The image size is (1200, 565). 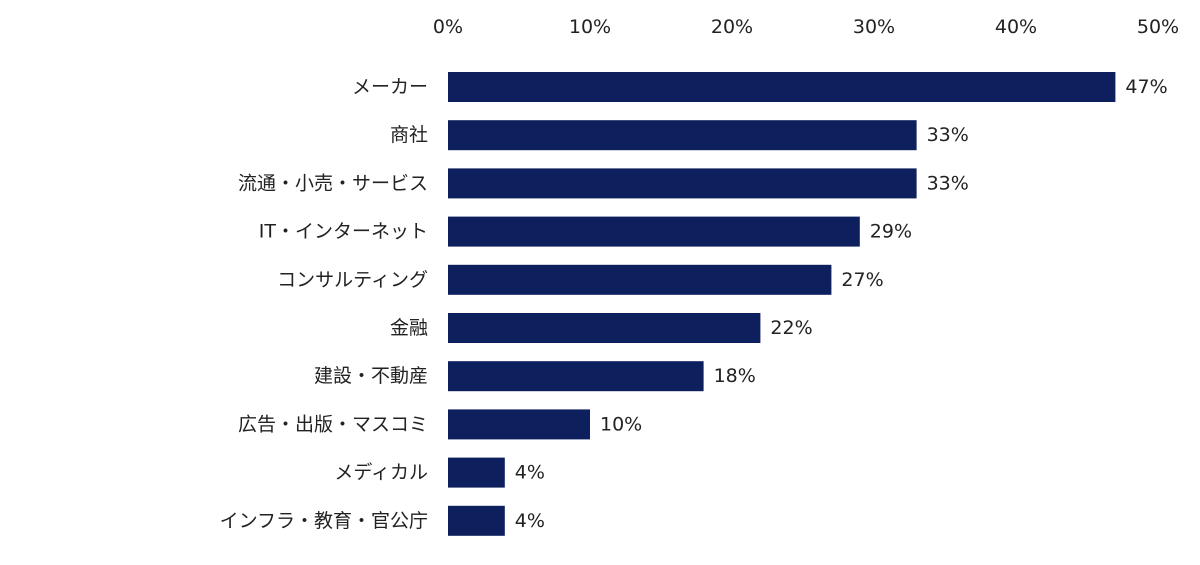 I want to click on value-label: 18%, so click(x=735, y=376).